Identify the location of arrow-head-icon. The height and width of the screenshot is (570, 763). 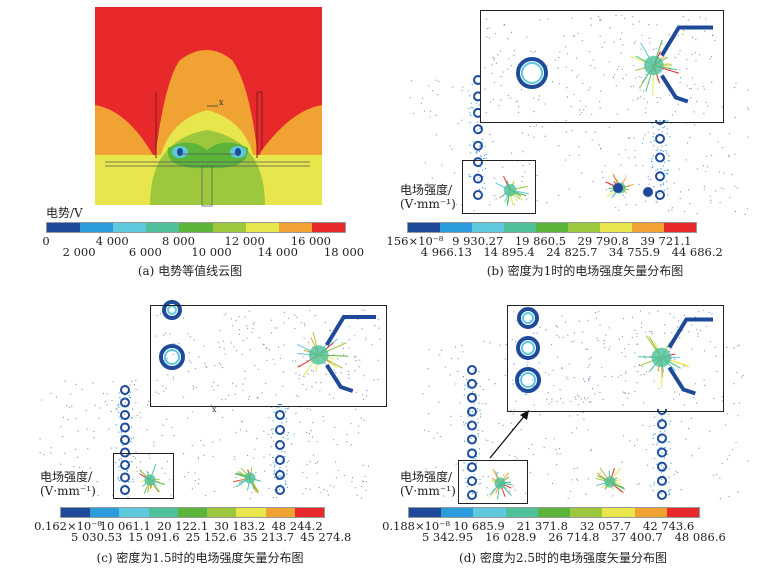
(524, 415).